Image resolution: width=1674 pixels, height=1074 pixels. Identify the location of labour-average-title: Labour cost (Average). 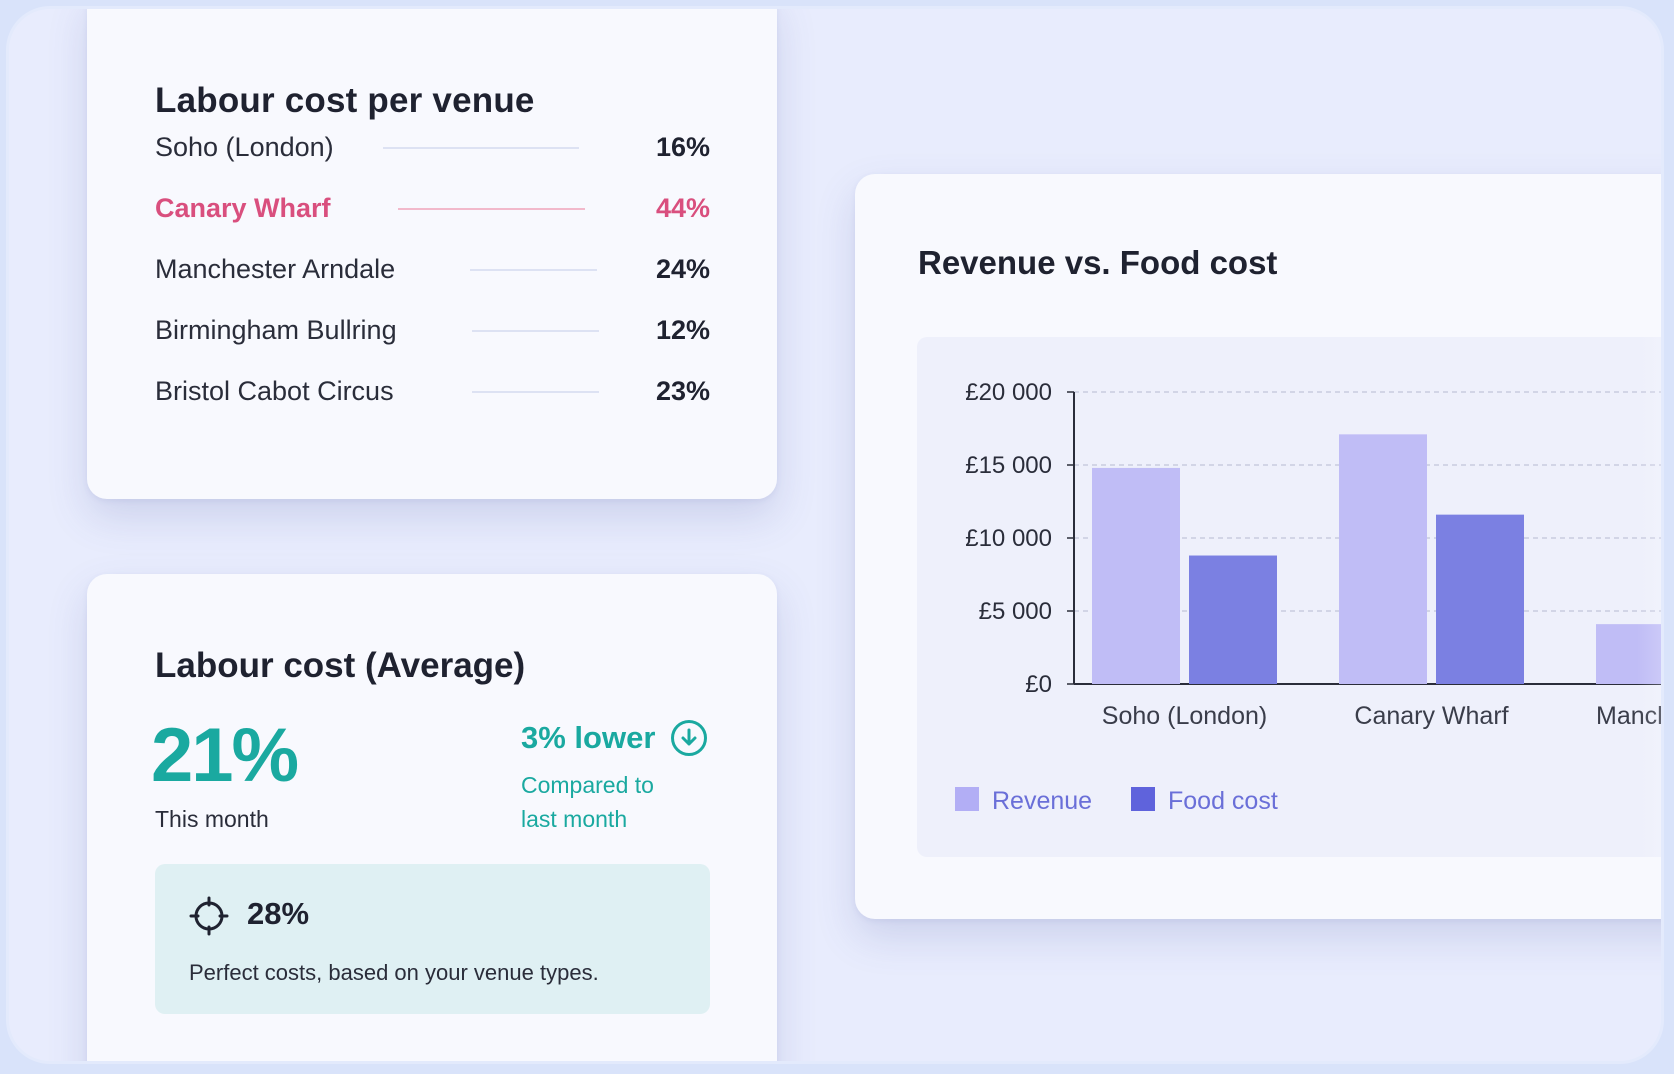
(340, 665).